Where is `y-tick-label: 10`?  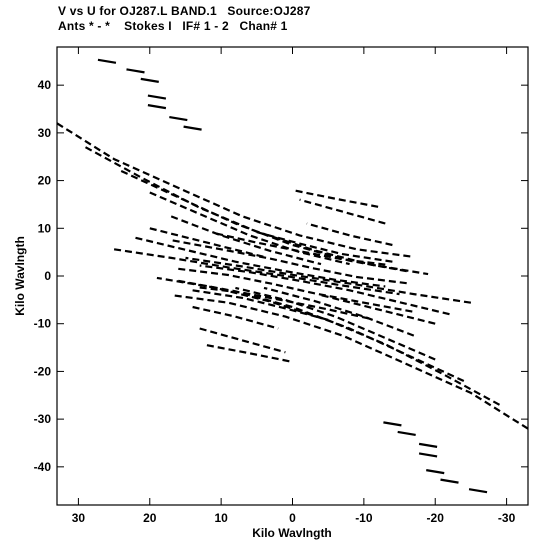 y-tick-label: 10 is located at coordinates (45, 228).